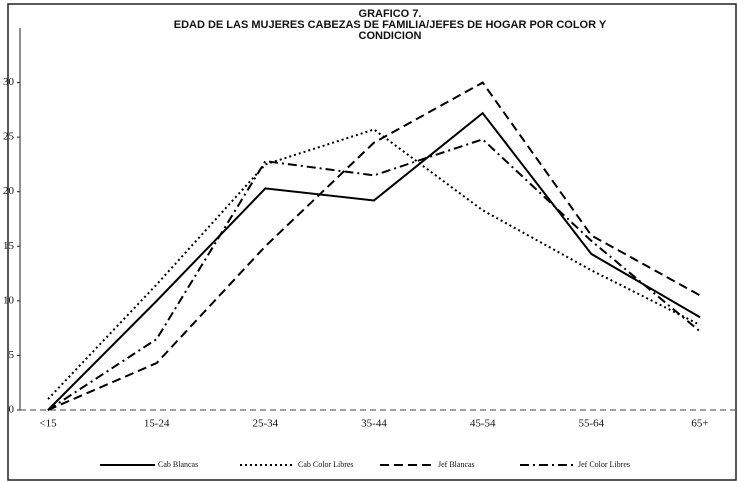  What do you see at coordinates (483, 424) in the screenshot?
I see `x-tick-label: 45-54` at bounding box center [483, 424].